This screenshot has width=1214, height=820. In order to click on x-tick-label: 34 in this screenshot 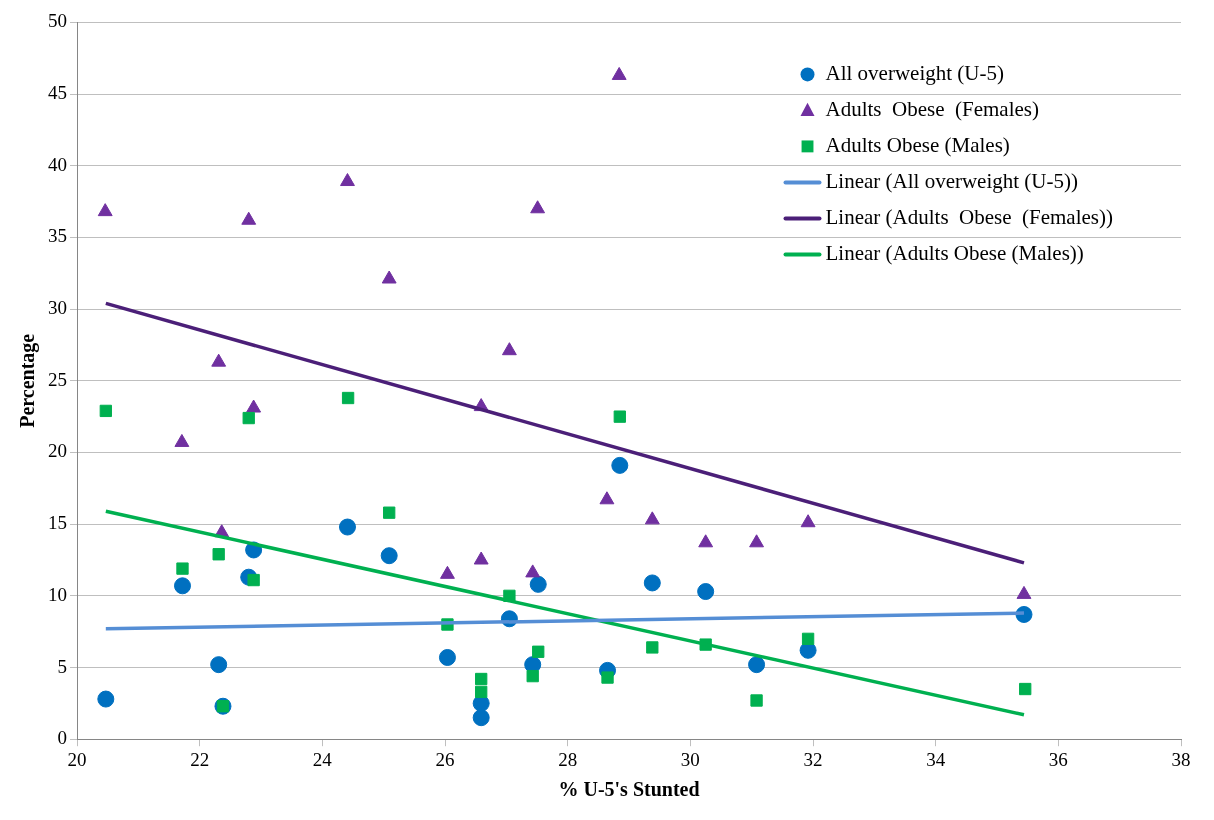, I will do `click(936, 759)`.